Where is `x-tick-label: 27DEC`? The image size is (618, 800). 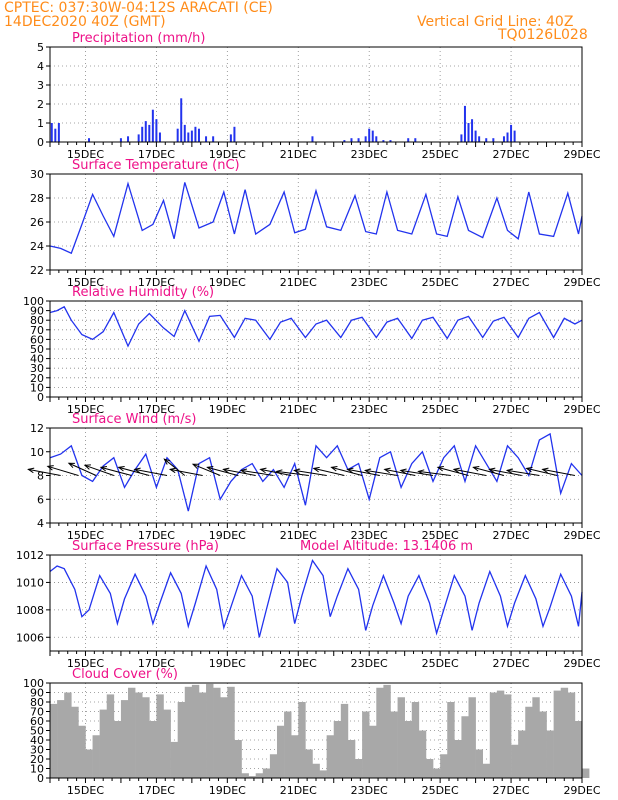 x-tick-label: 27DEC is located at coordinates (511, 409).